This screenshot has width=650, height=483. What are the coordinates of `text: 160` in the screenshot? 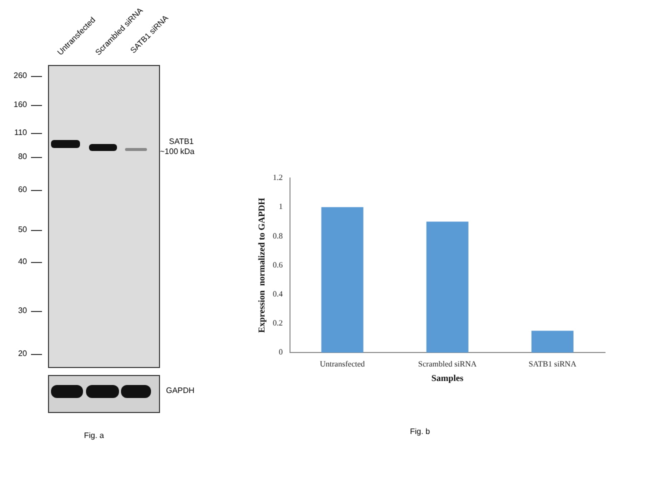 It's located at (20, 104).